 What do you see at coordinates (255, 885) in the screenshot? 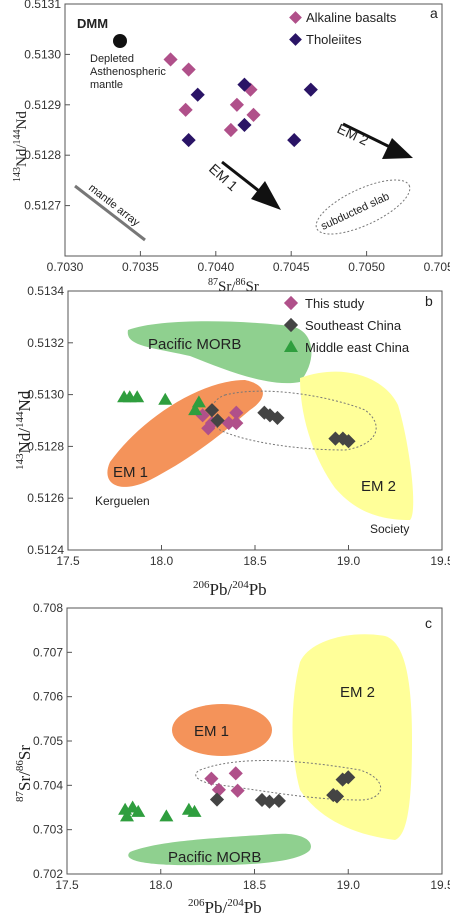
I see `x-tick-label: 18.5` at bounding box center [255, 885].